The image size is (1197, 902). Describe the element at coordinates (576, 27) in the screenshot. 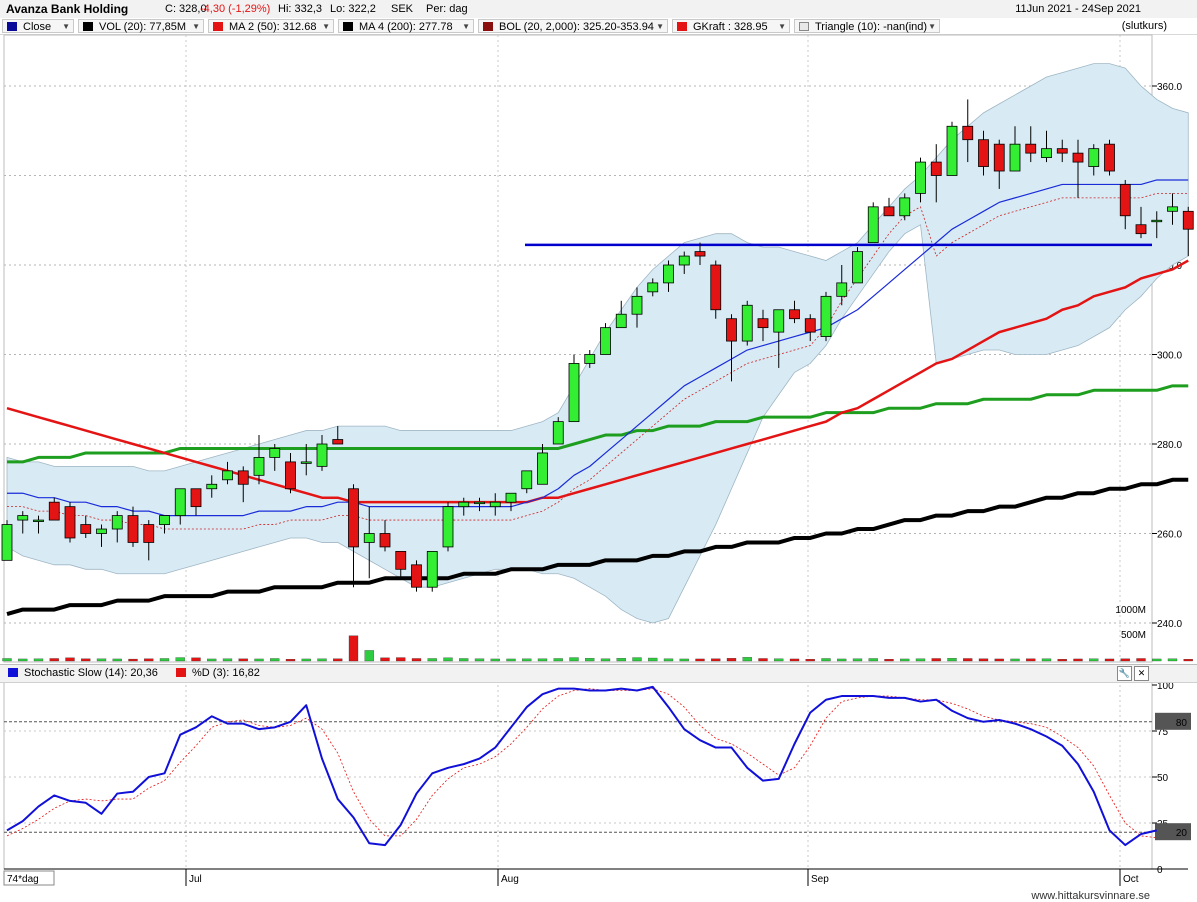

I see `legend-label: BOL (20, 2,000): 325.20-353.94` at that location.